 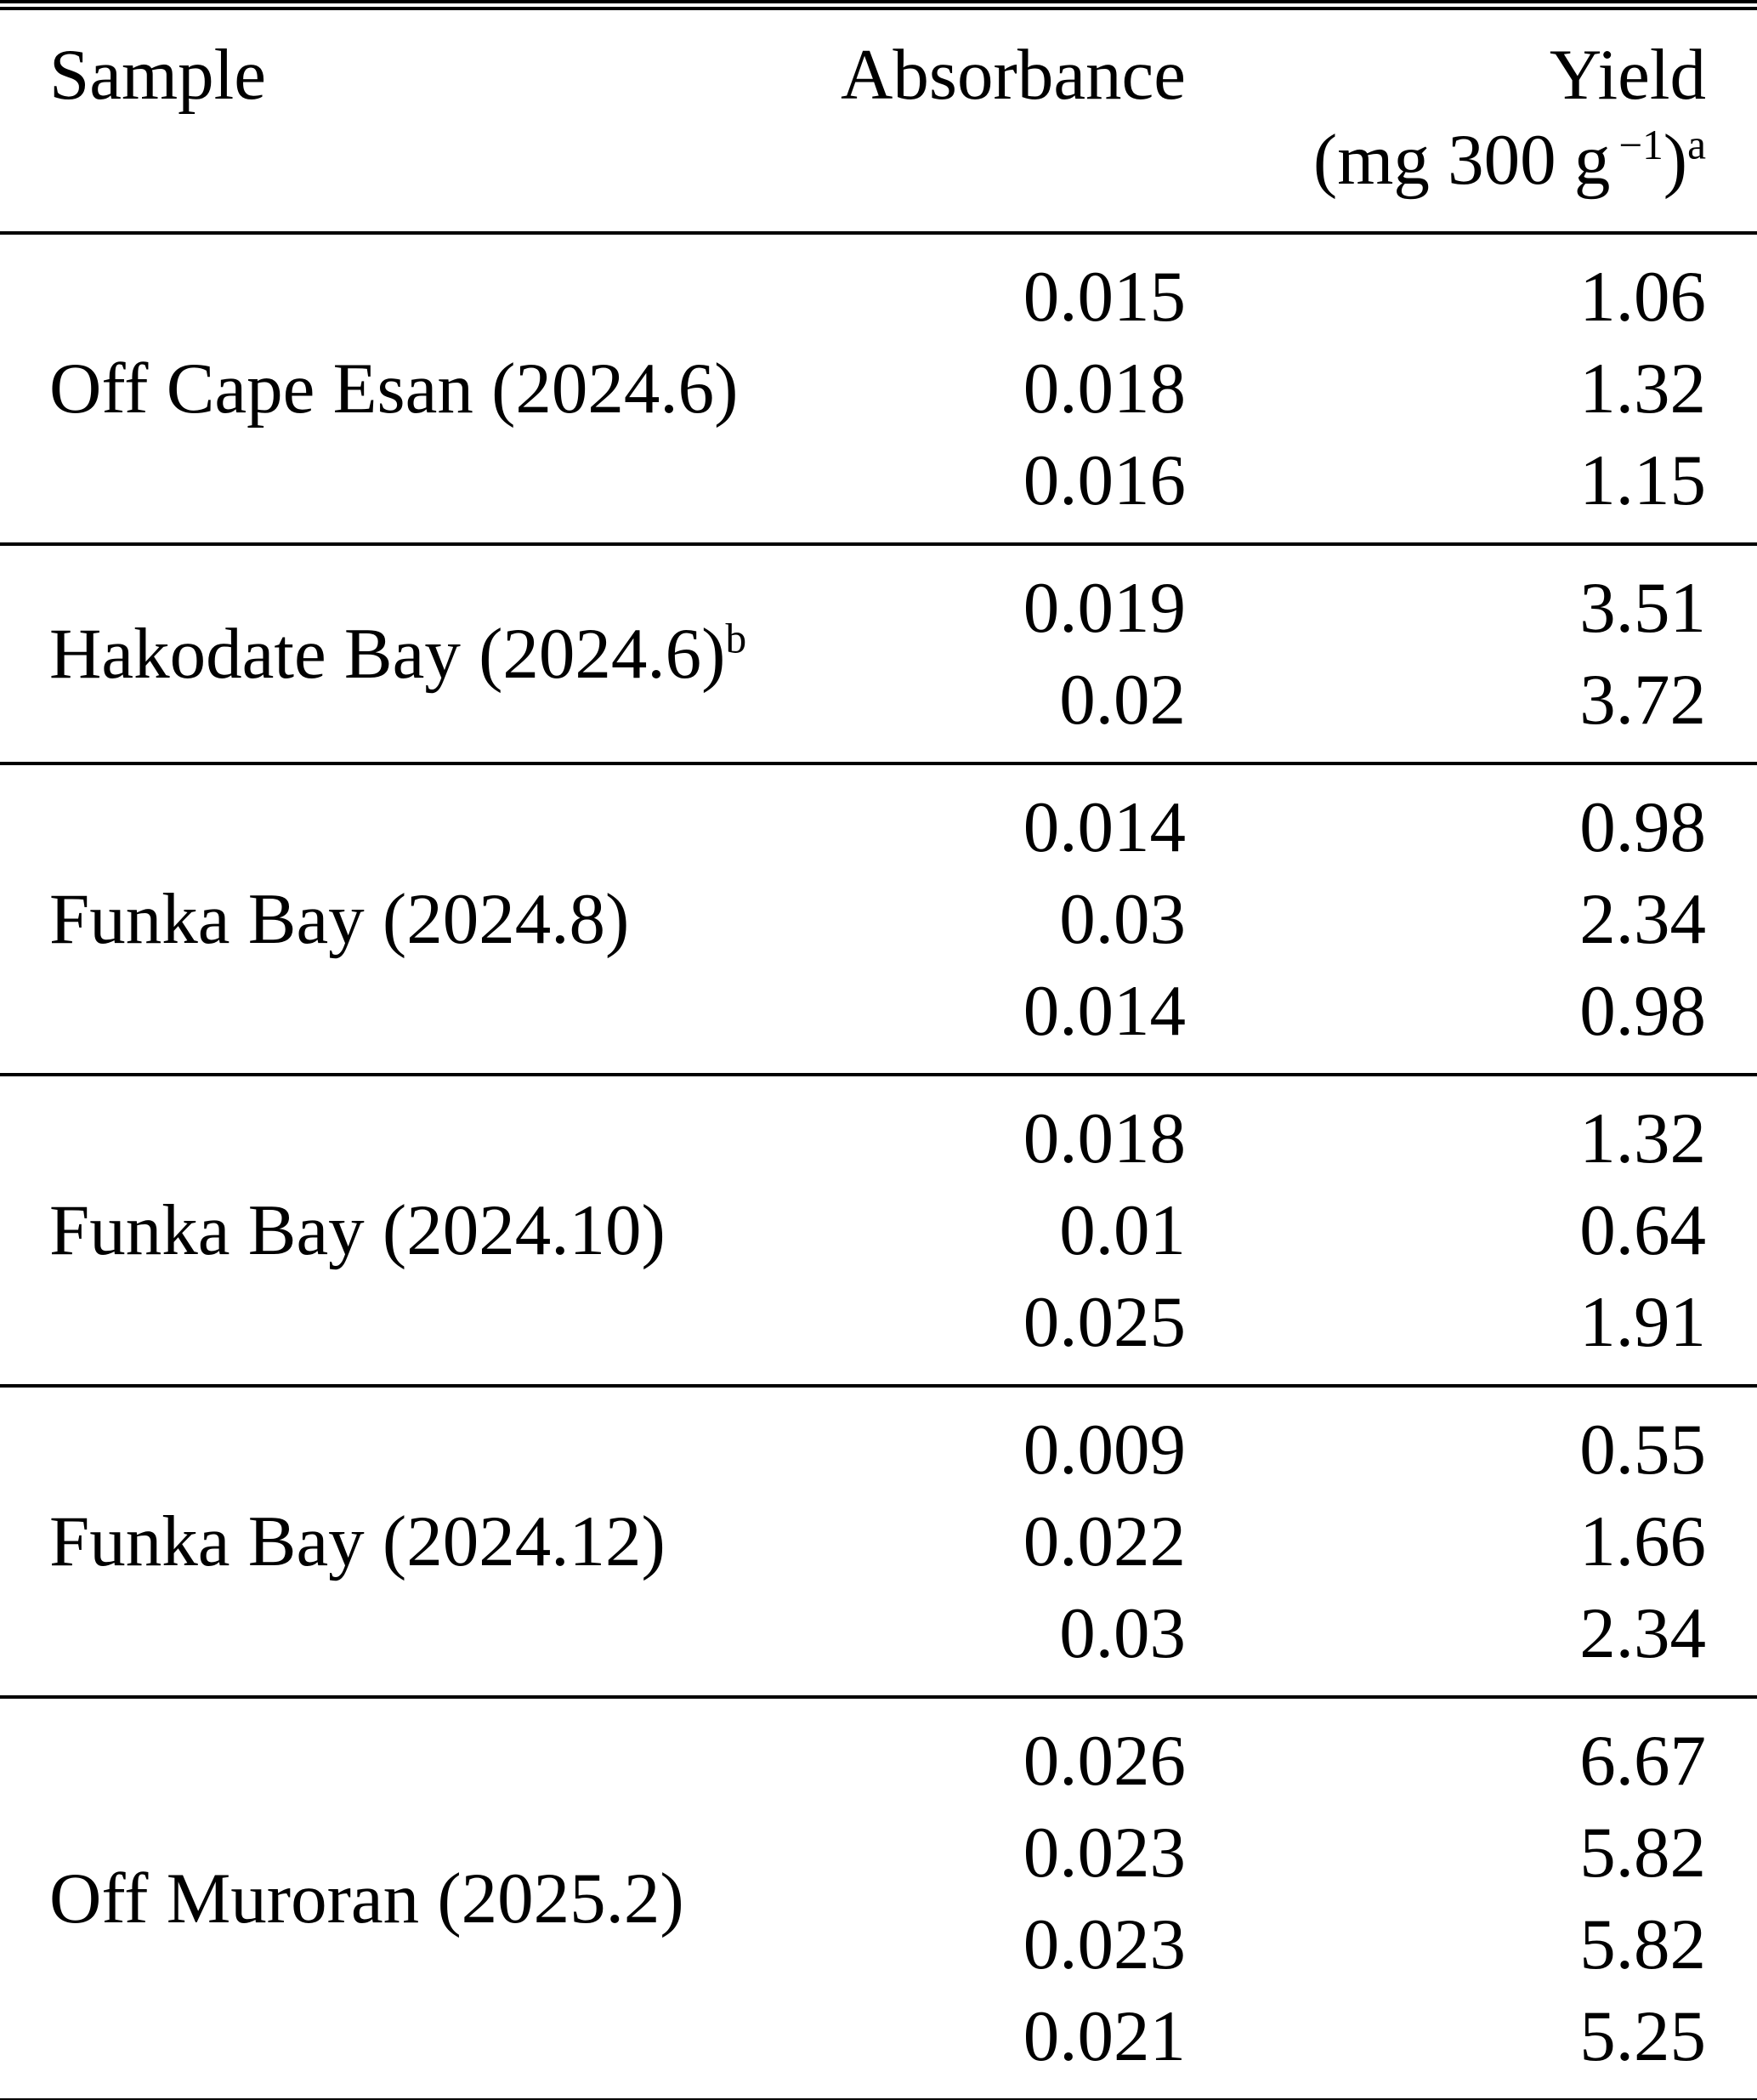 I want to click on absorbance-value: 0.009, so click(x=1104, y=1450).